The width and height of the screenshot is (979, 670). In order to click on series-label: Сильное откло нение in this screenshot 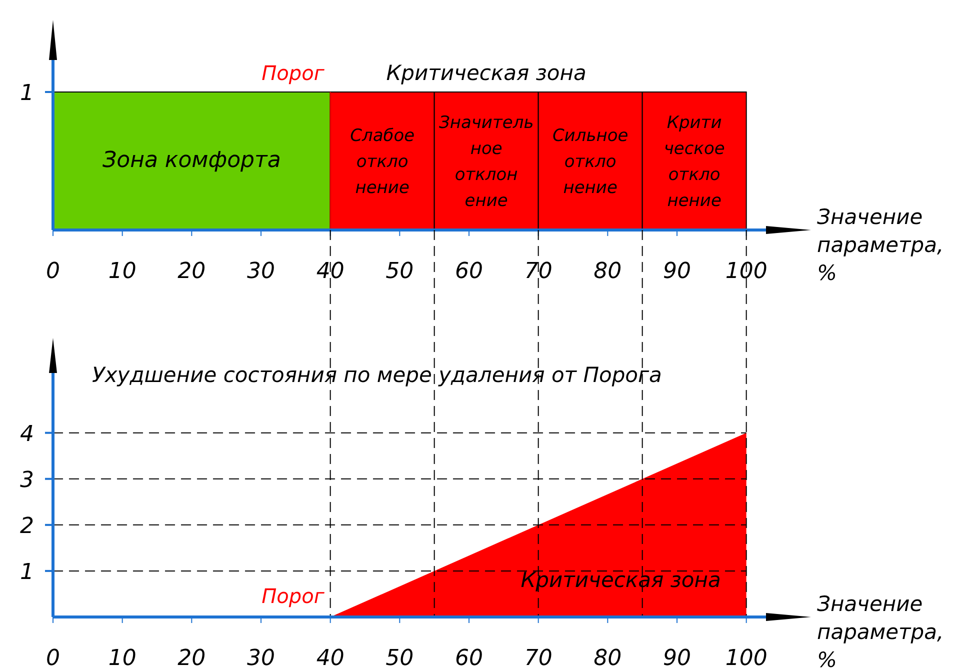, I will do `click(590, 162)`.